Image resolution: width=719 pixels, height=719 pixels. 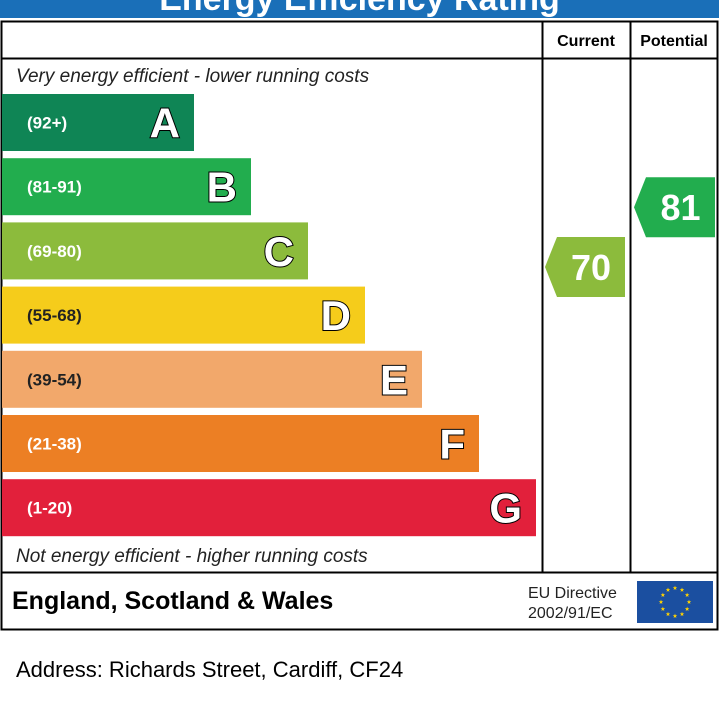 I want to click on band-e-bar, so click(x=212, y=379).